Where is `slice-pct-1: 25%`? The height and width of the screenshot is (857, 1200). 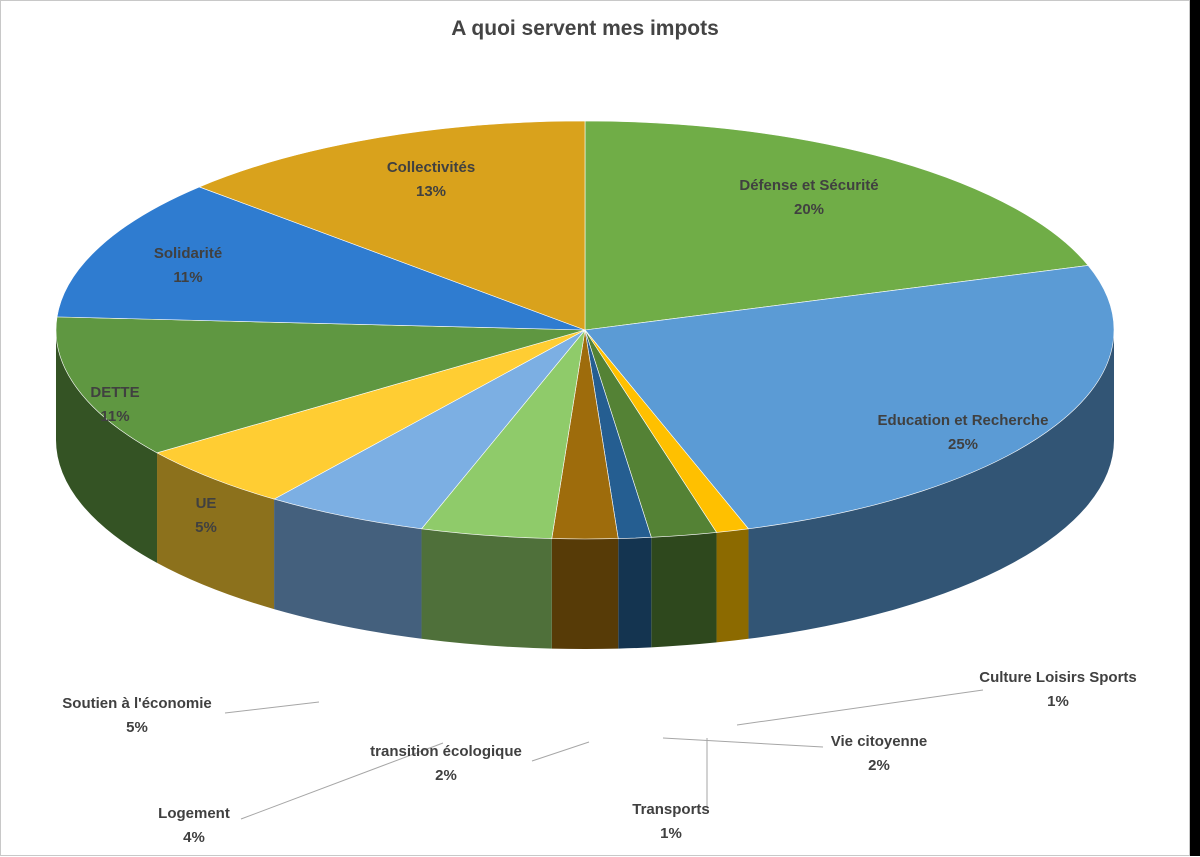
slice-pct-1: 25% is located at coordinates (963, 444).